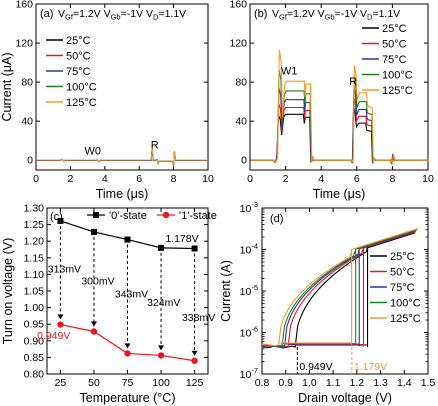 The image size is (438, 406). What do you see at coordinates (94, 383) in the screenshot?
I see `x-tick-label: 50` at bounding box center [94, 383].